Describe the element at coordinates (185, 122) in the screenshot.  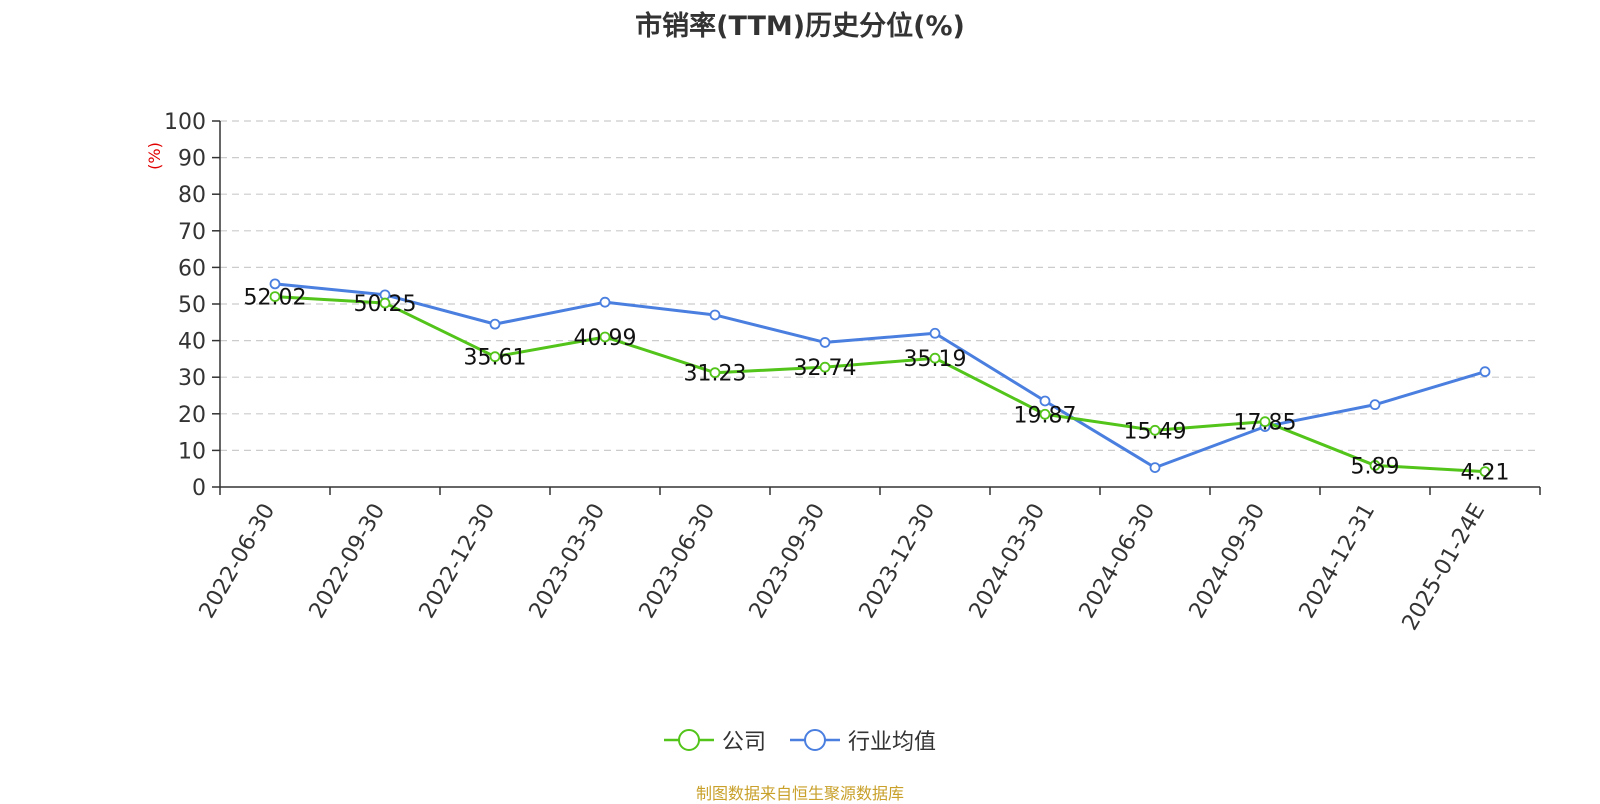
I see `y-tick-label: 100` at that location.